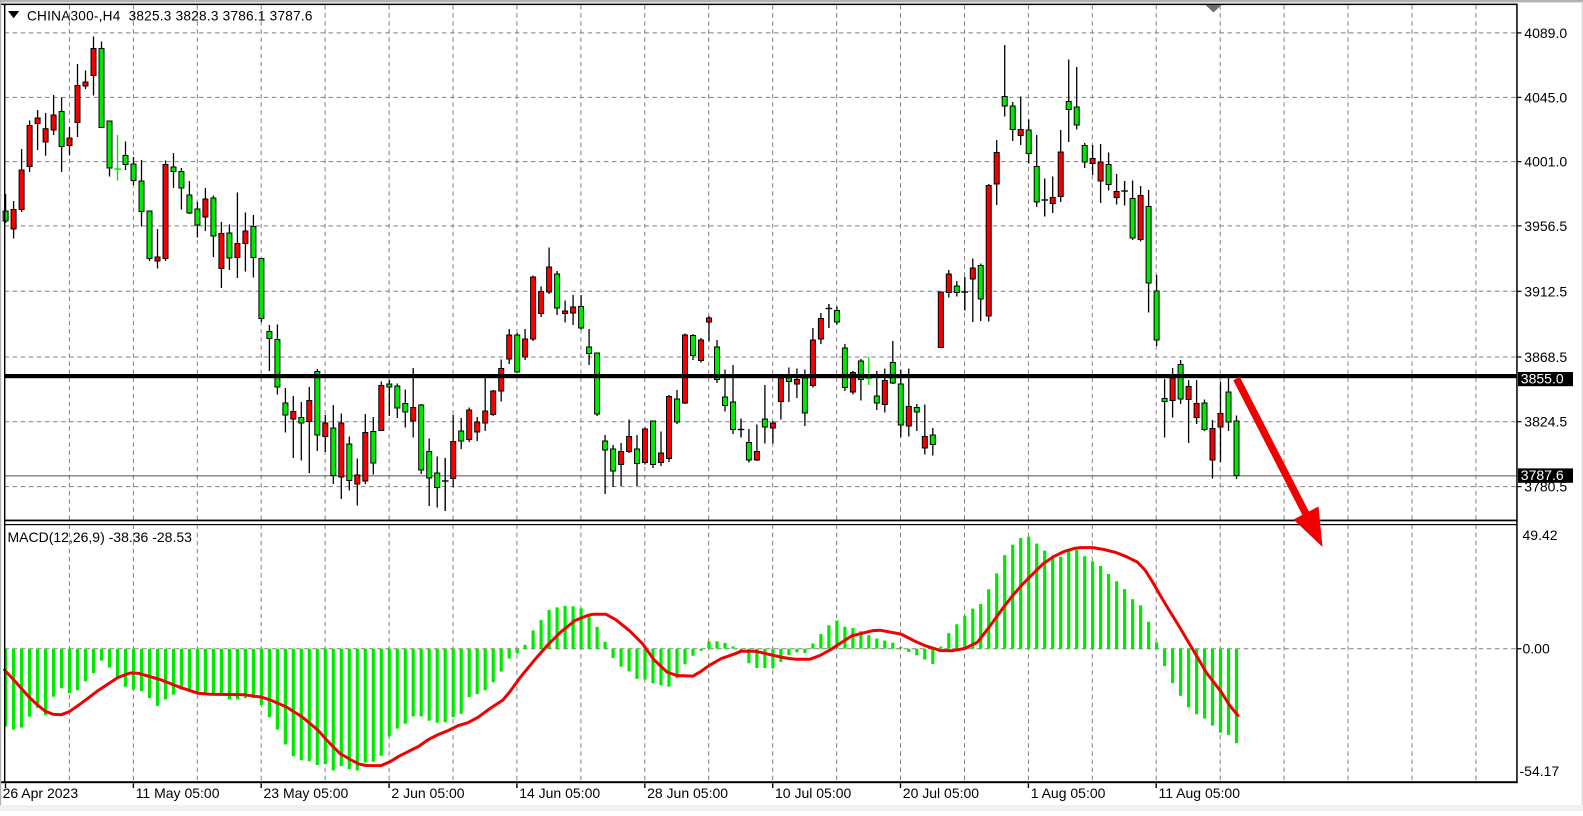  What do you see at coordinates (1545, 422) in the screenshot?
I see `svg-text: 3824.5` at bounding box center [1545, 422].